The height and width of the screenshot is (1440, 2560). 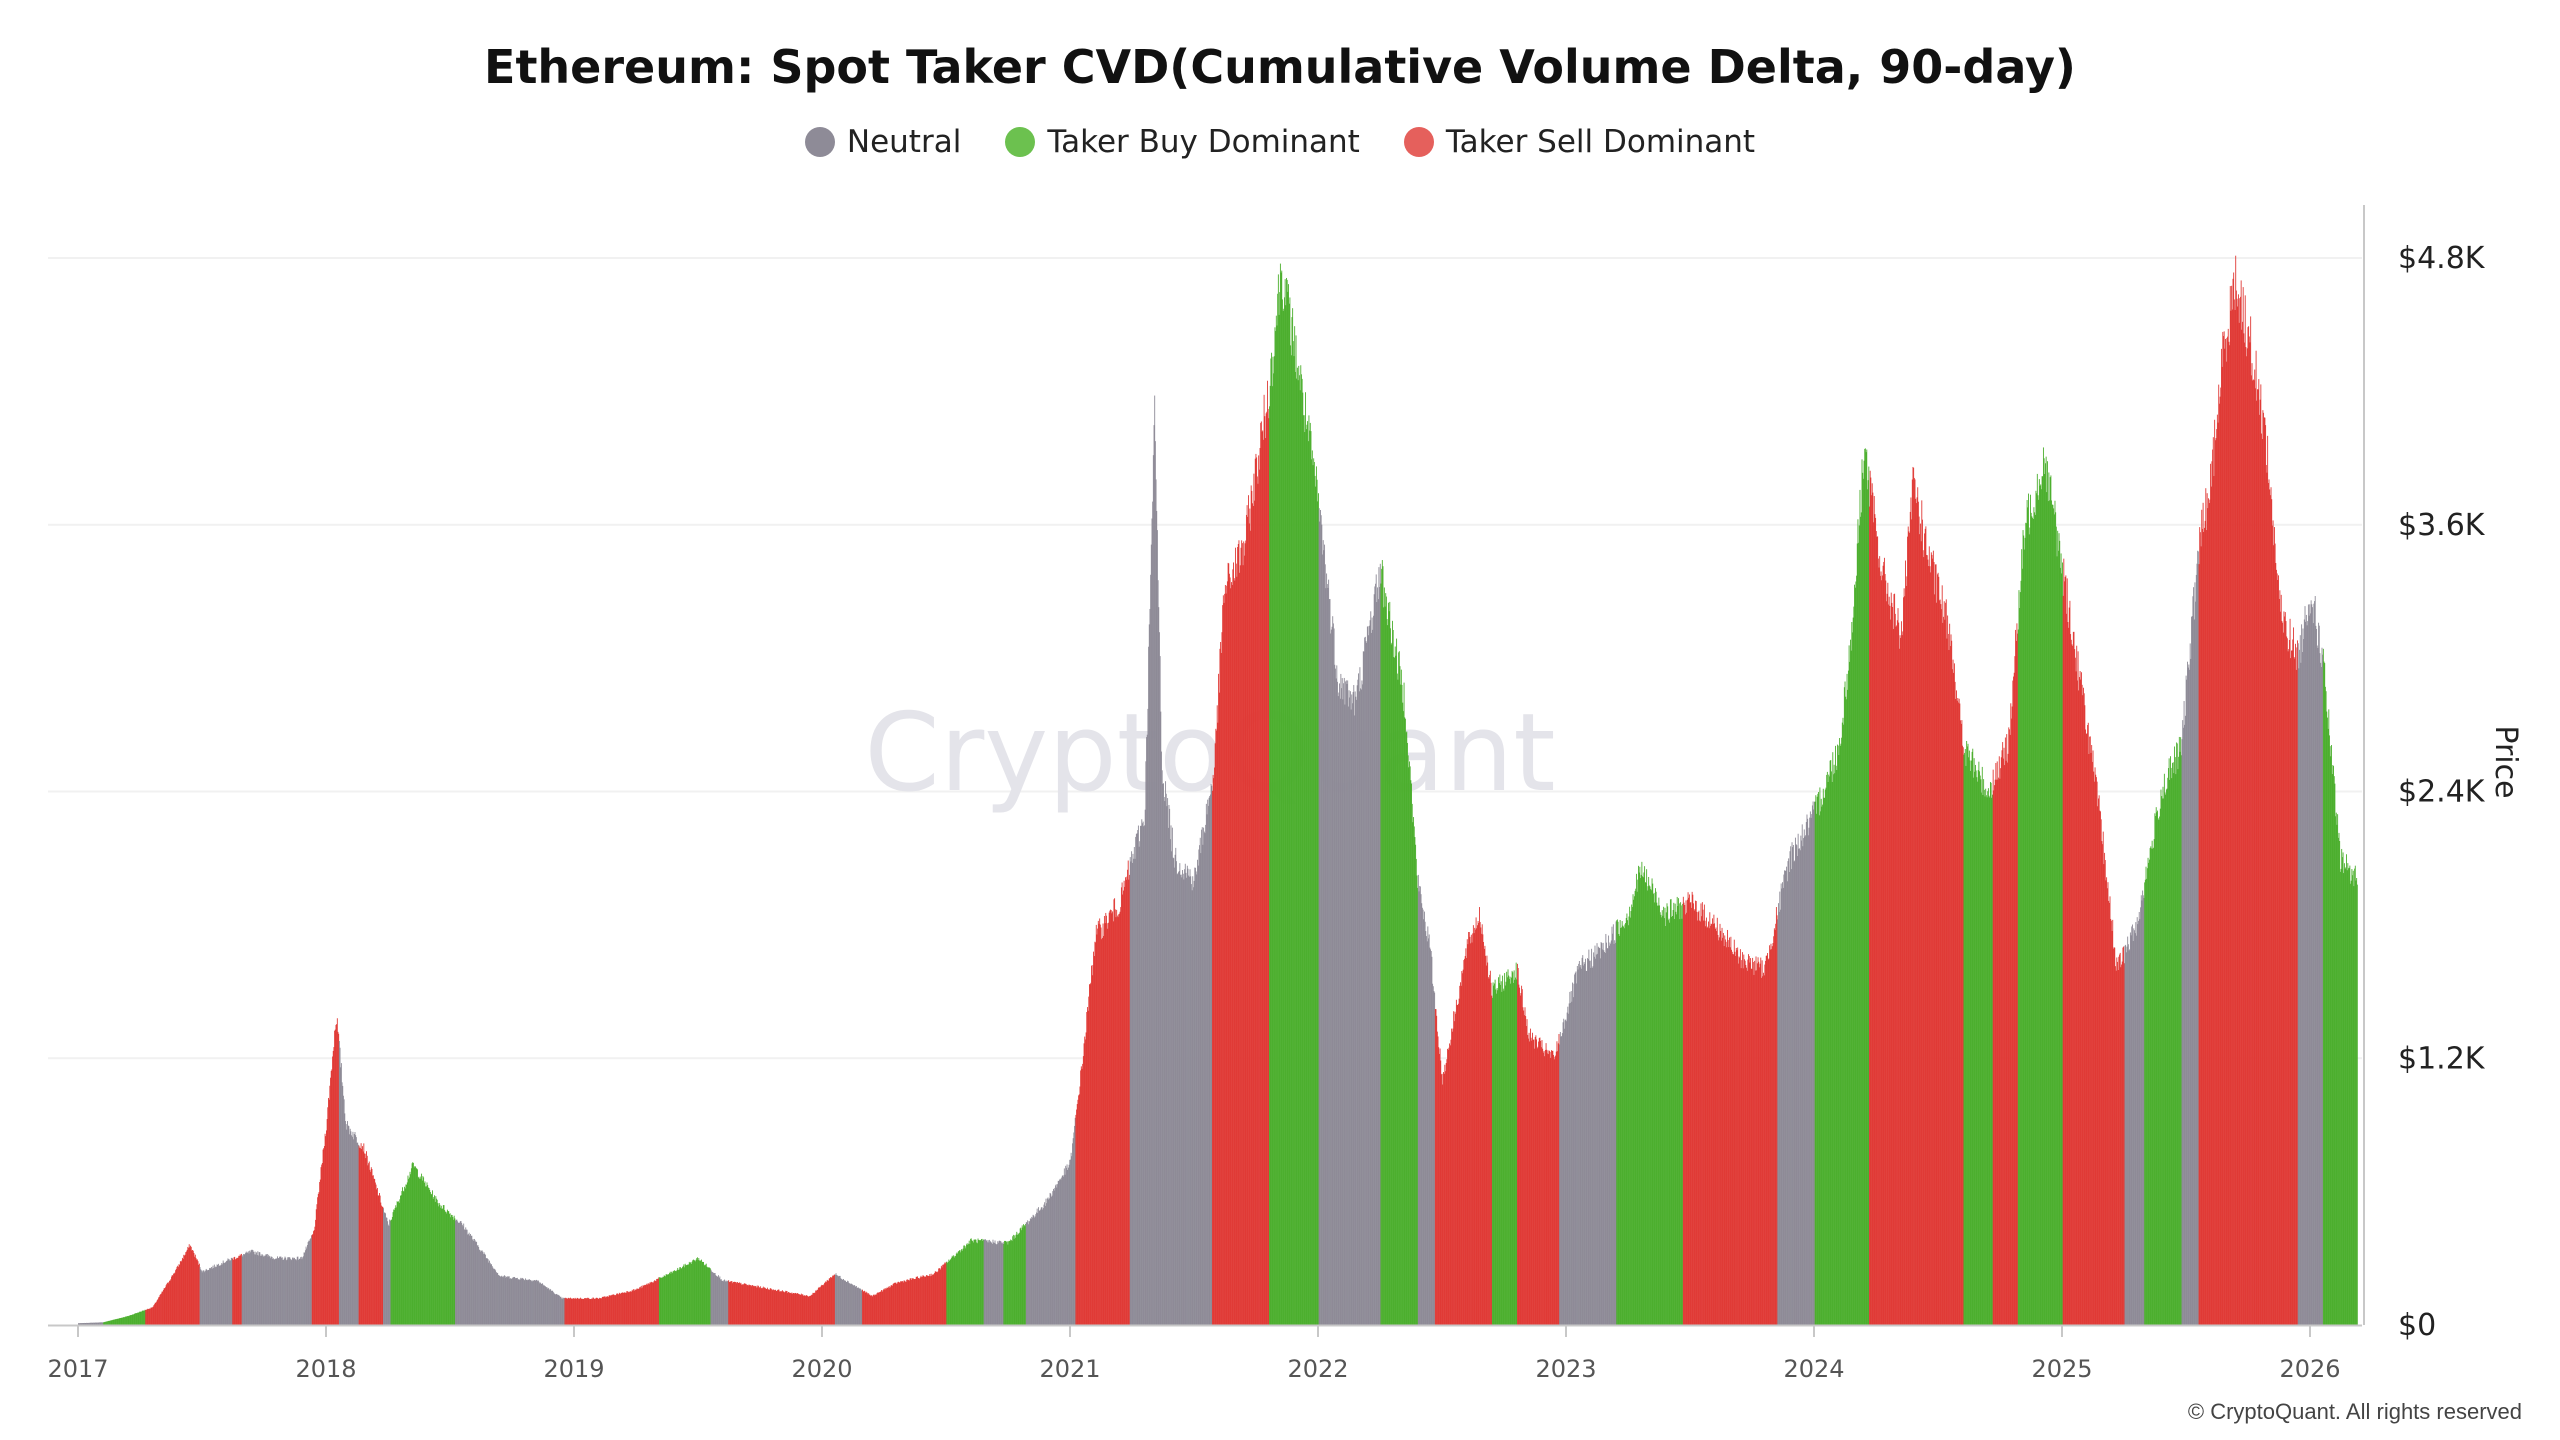 What do you see at coordinates (1579, 142) in the screenshot?
I see `legend-item-taker-sell: Taker Sell Dominant` at bounding box center [1579, 142].